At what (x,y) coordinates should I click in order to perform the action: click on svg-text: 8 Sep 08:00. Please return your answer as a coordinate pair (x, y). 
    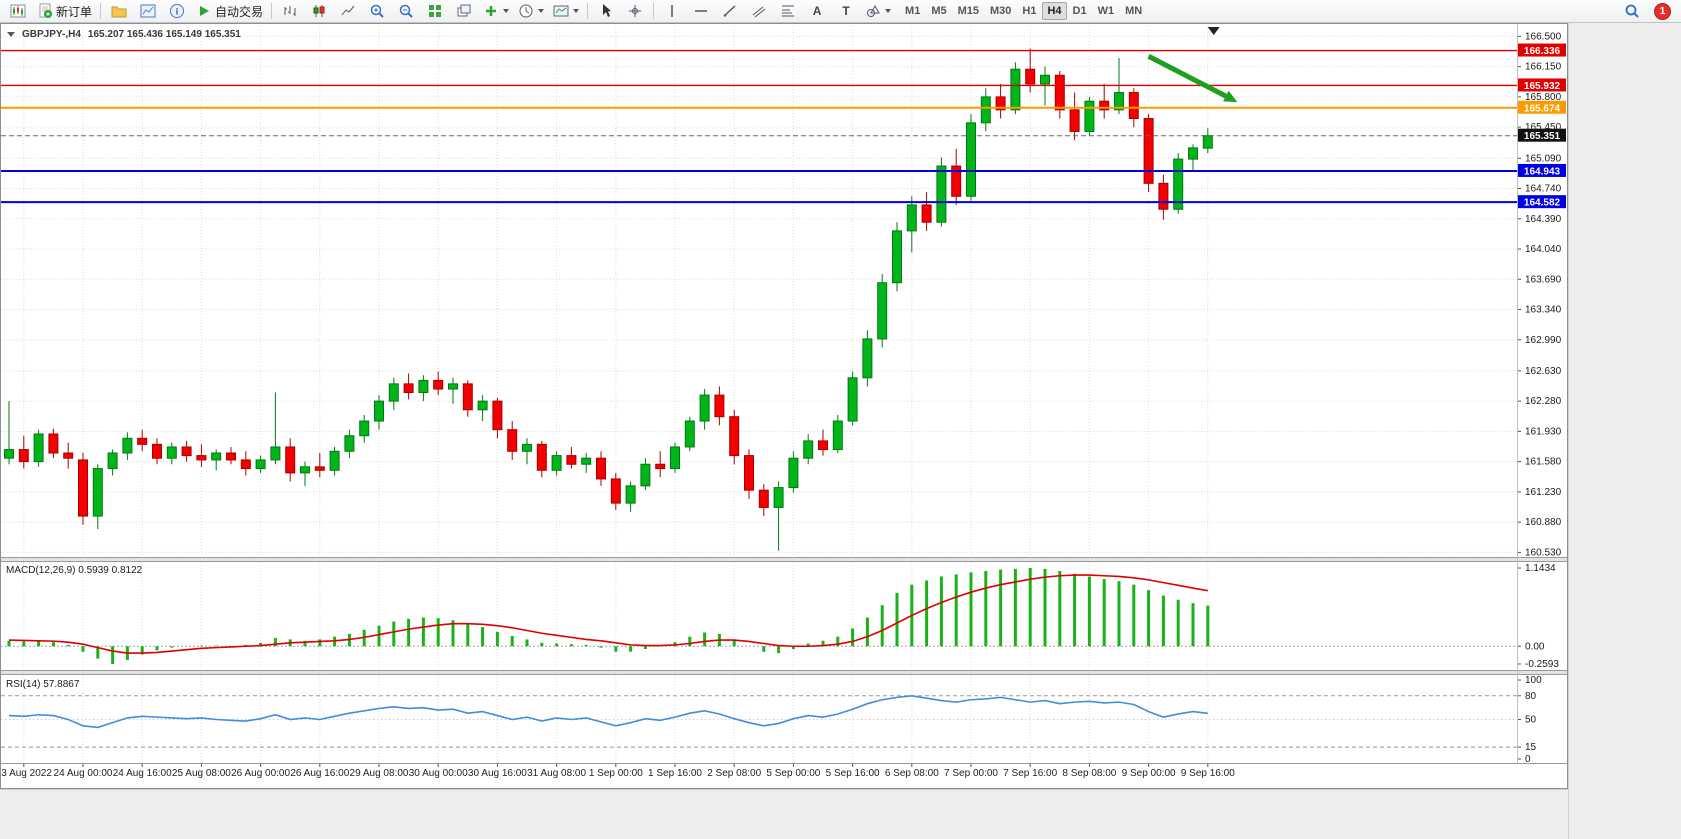
    Looking at the image, I should click on (1089, 773).